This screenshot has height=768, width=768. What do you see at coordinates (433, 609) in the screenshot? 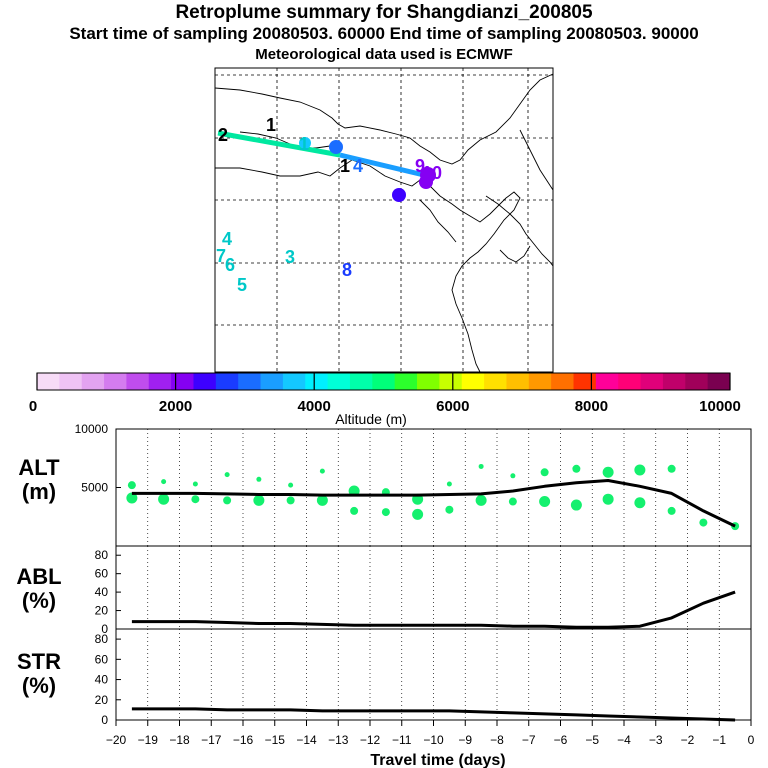
I see `abl-series-line` at bounding box center [433, 609].